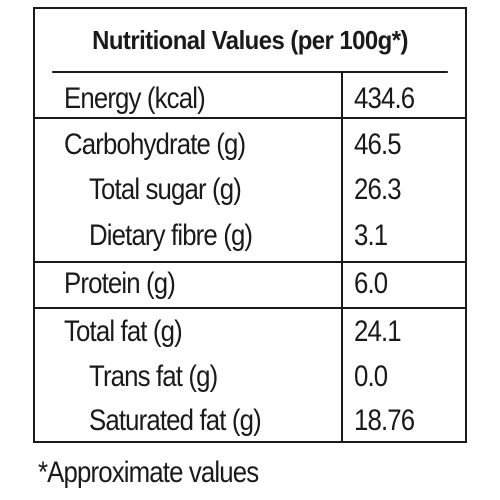  I want to click on row-value-total-sugar: 26.3, so click(378, 189).